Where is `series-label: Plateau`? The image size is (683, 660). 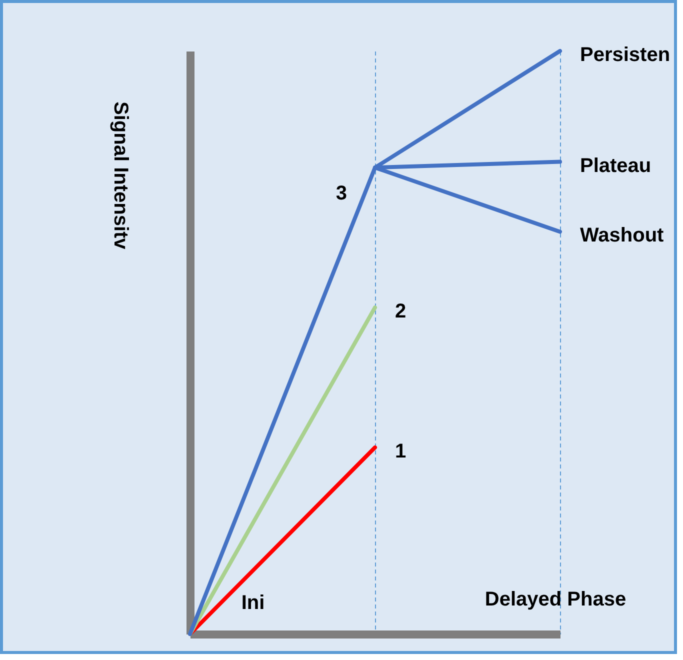
series-label: Plateau is located at coordinates (616, 165).